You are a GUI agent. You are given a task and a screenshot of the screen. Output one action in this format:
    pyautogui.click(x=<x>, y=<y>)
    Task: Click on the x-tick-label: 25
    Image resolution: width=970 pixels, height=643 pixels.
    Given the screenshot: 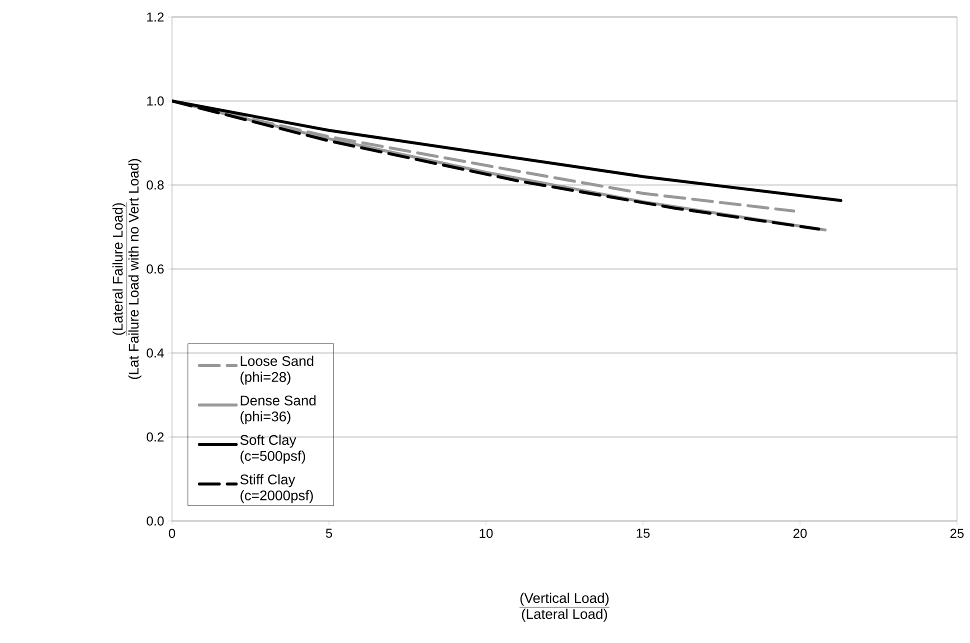 What is the action you would take?
    pyautogui.click(x=957, y=533)
    